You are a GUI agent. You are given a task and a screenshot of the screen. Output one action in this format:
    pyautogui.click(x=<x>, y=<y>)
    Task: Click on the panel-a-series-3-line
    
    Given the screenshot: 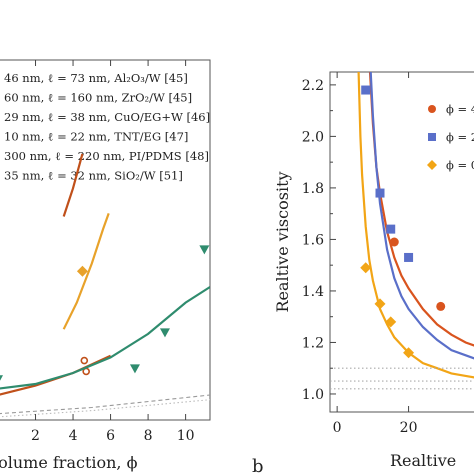 What is the action you would take?
    pyautogui.click(x=56, y=375)
    